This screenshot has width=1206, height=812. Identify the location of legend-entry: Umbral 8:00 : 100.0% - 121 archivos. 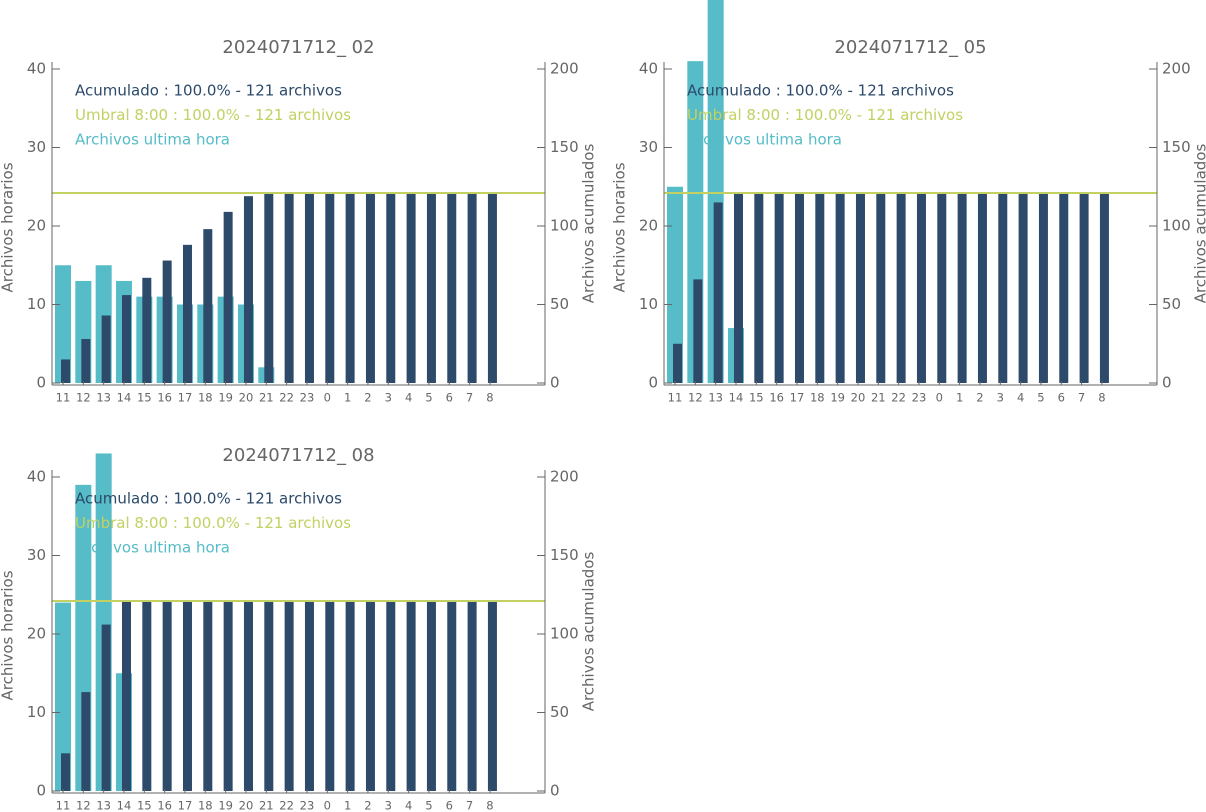
(213, 115).